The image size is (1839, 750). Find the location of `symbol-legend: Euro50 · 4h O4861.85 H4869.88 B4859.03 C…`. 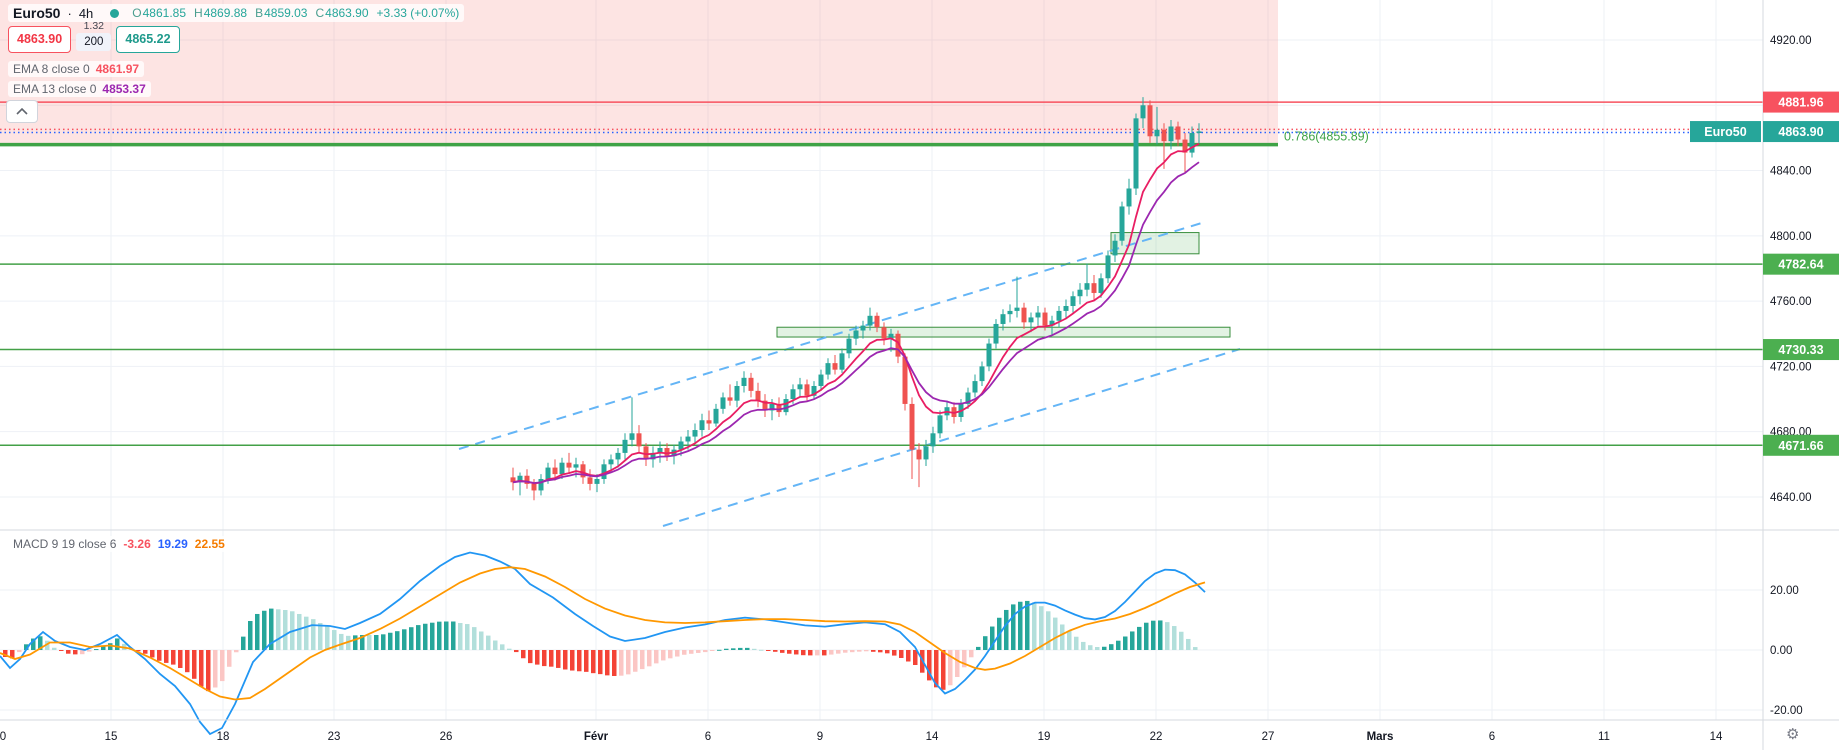

symbol-legend: Euro50 · 4h O4861.85 H4869.88 B4859.03 C… is located at coordinates (236, 13).